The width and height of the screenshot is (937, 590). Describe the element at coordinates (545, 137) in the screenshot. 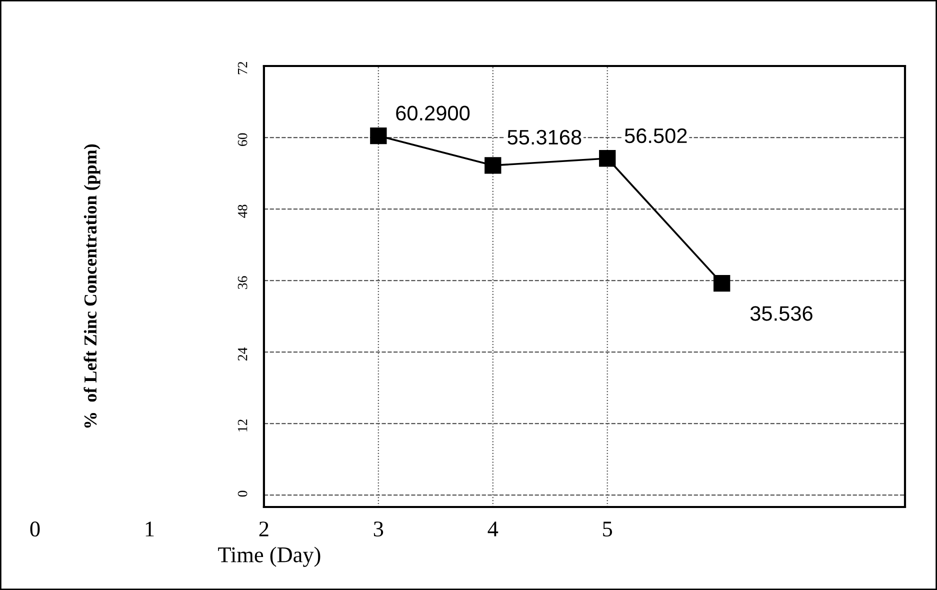

I see `data-label: 55.3168` at that location.